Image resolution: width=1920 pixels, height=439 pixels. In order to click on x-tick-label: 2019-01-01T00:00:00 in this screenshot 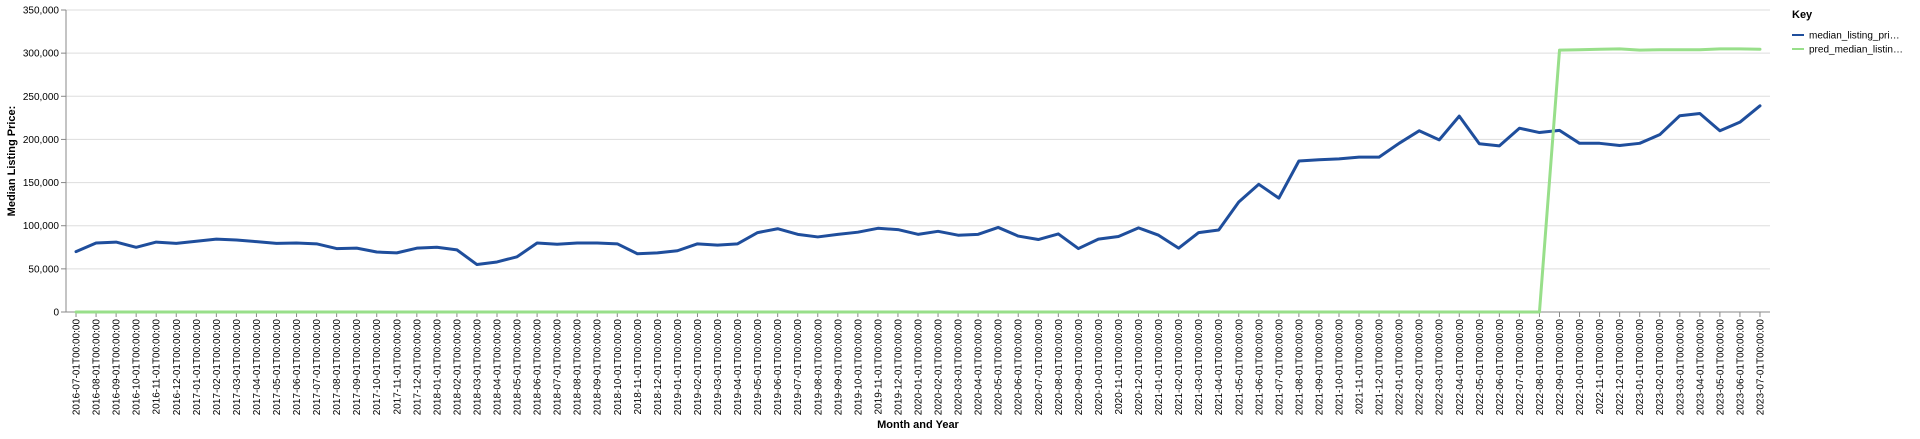, I will do `click(678, 367)`.